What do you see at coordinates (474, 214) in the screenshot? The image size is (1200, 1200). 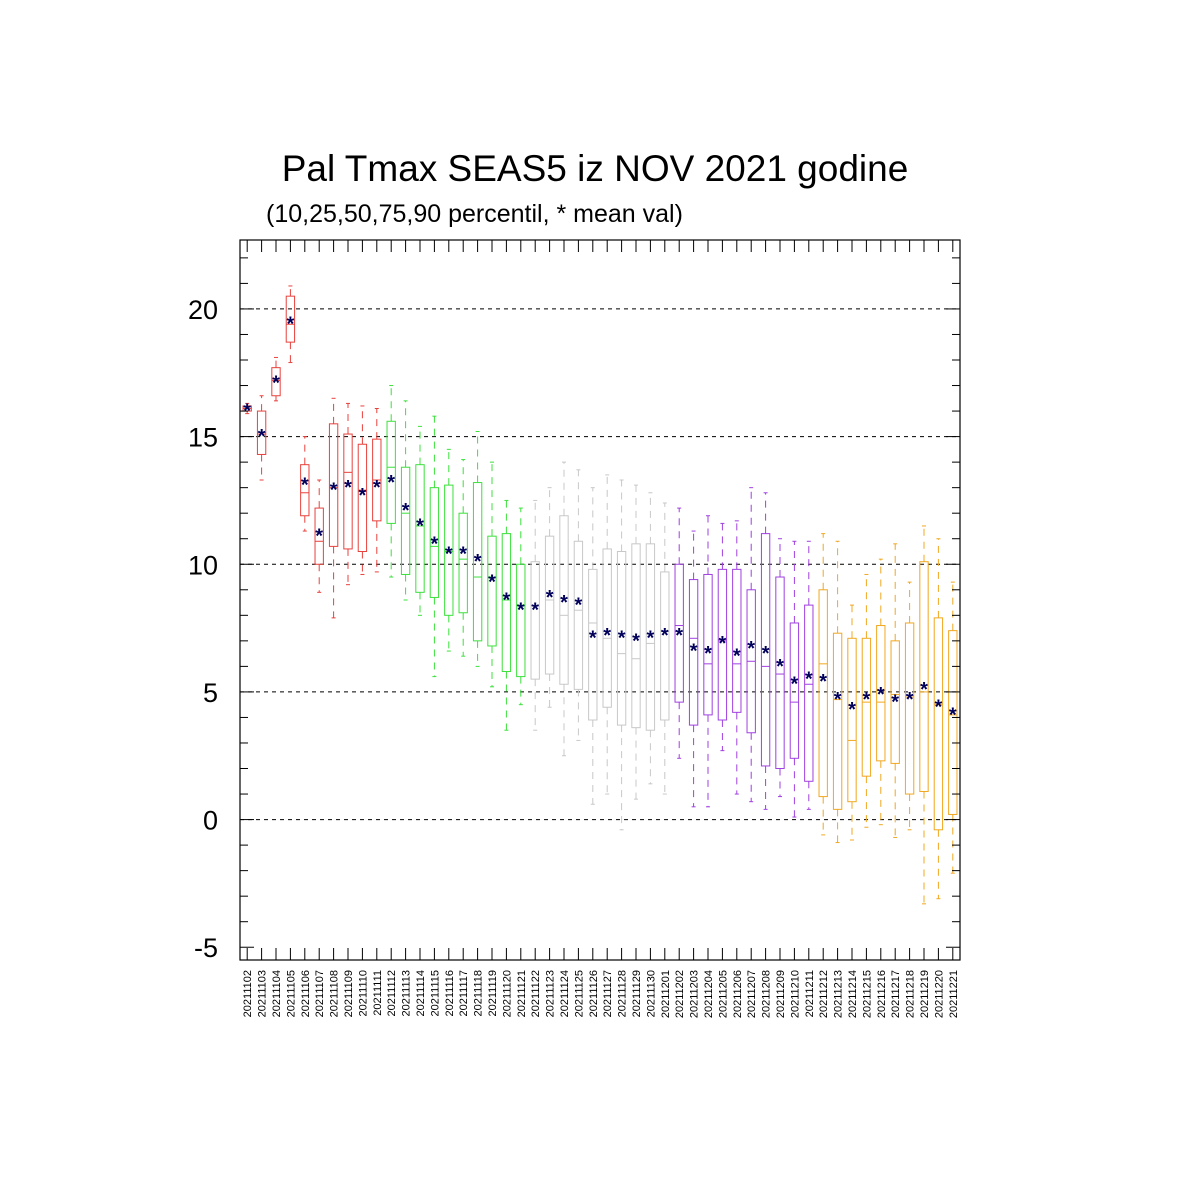 I see `chart-subtitle: (10,25,50,75,90 percentil, * mean val)` at bounding box center [474, 214].